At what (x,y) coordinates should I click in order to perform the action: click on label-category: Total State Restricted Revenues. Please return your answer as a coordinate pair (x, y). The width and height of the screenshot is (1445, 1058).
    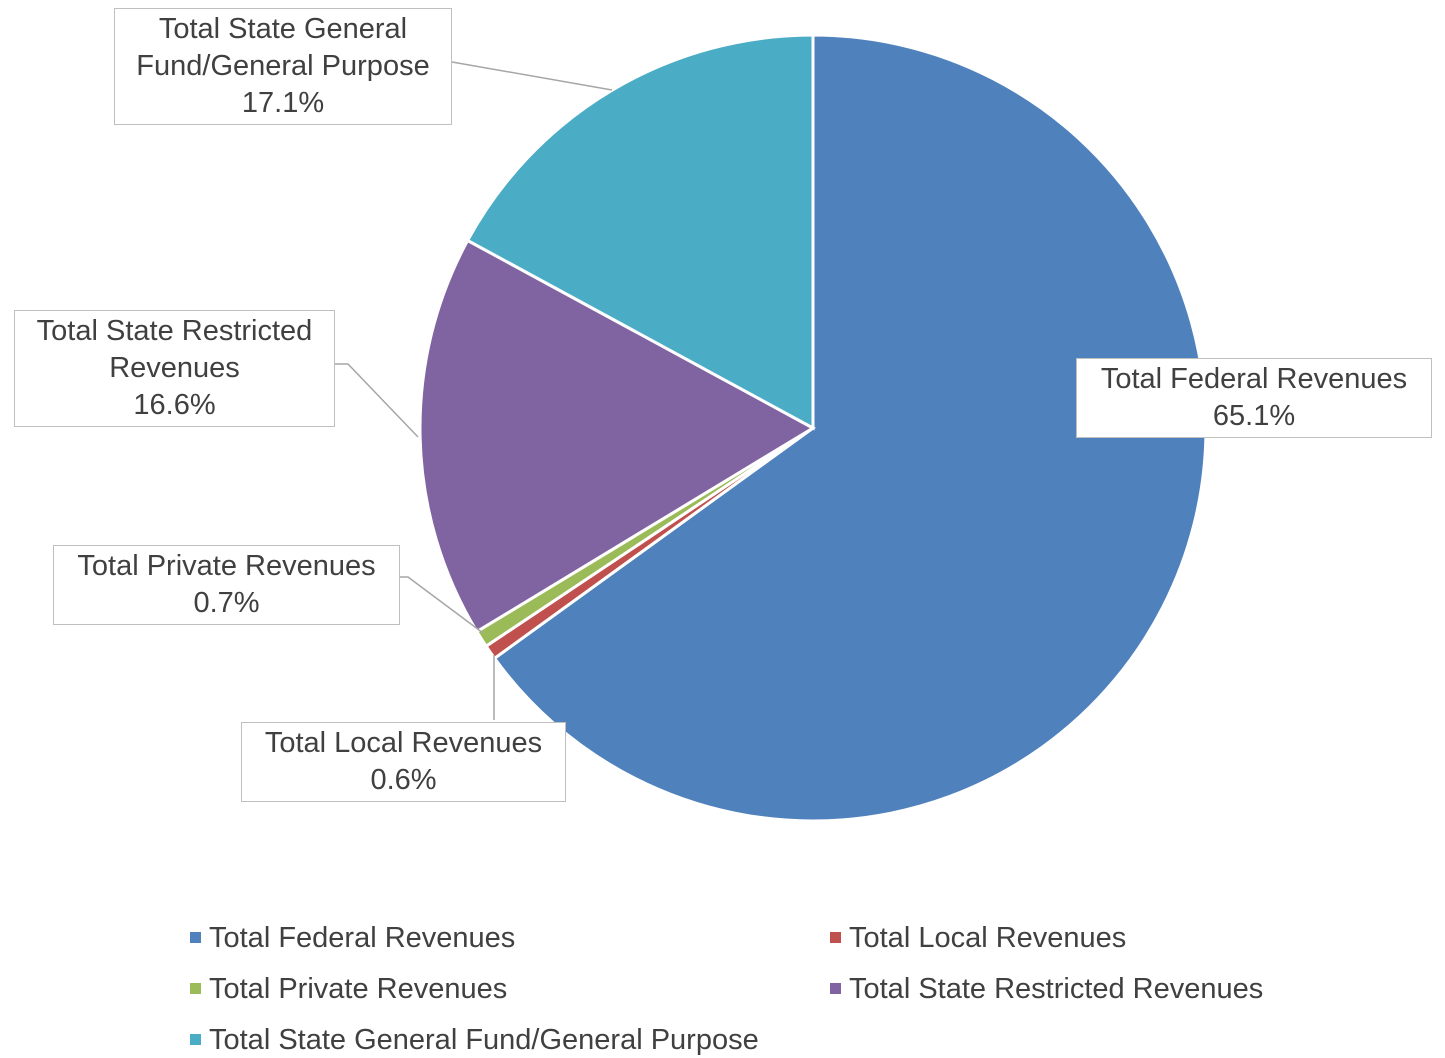
    Looking at the image, I should click on (174, 349).